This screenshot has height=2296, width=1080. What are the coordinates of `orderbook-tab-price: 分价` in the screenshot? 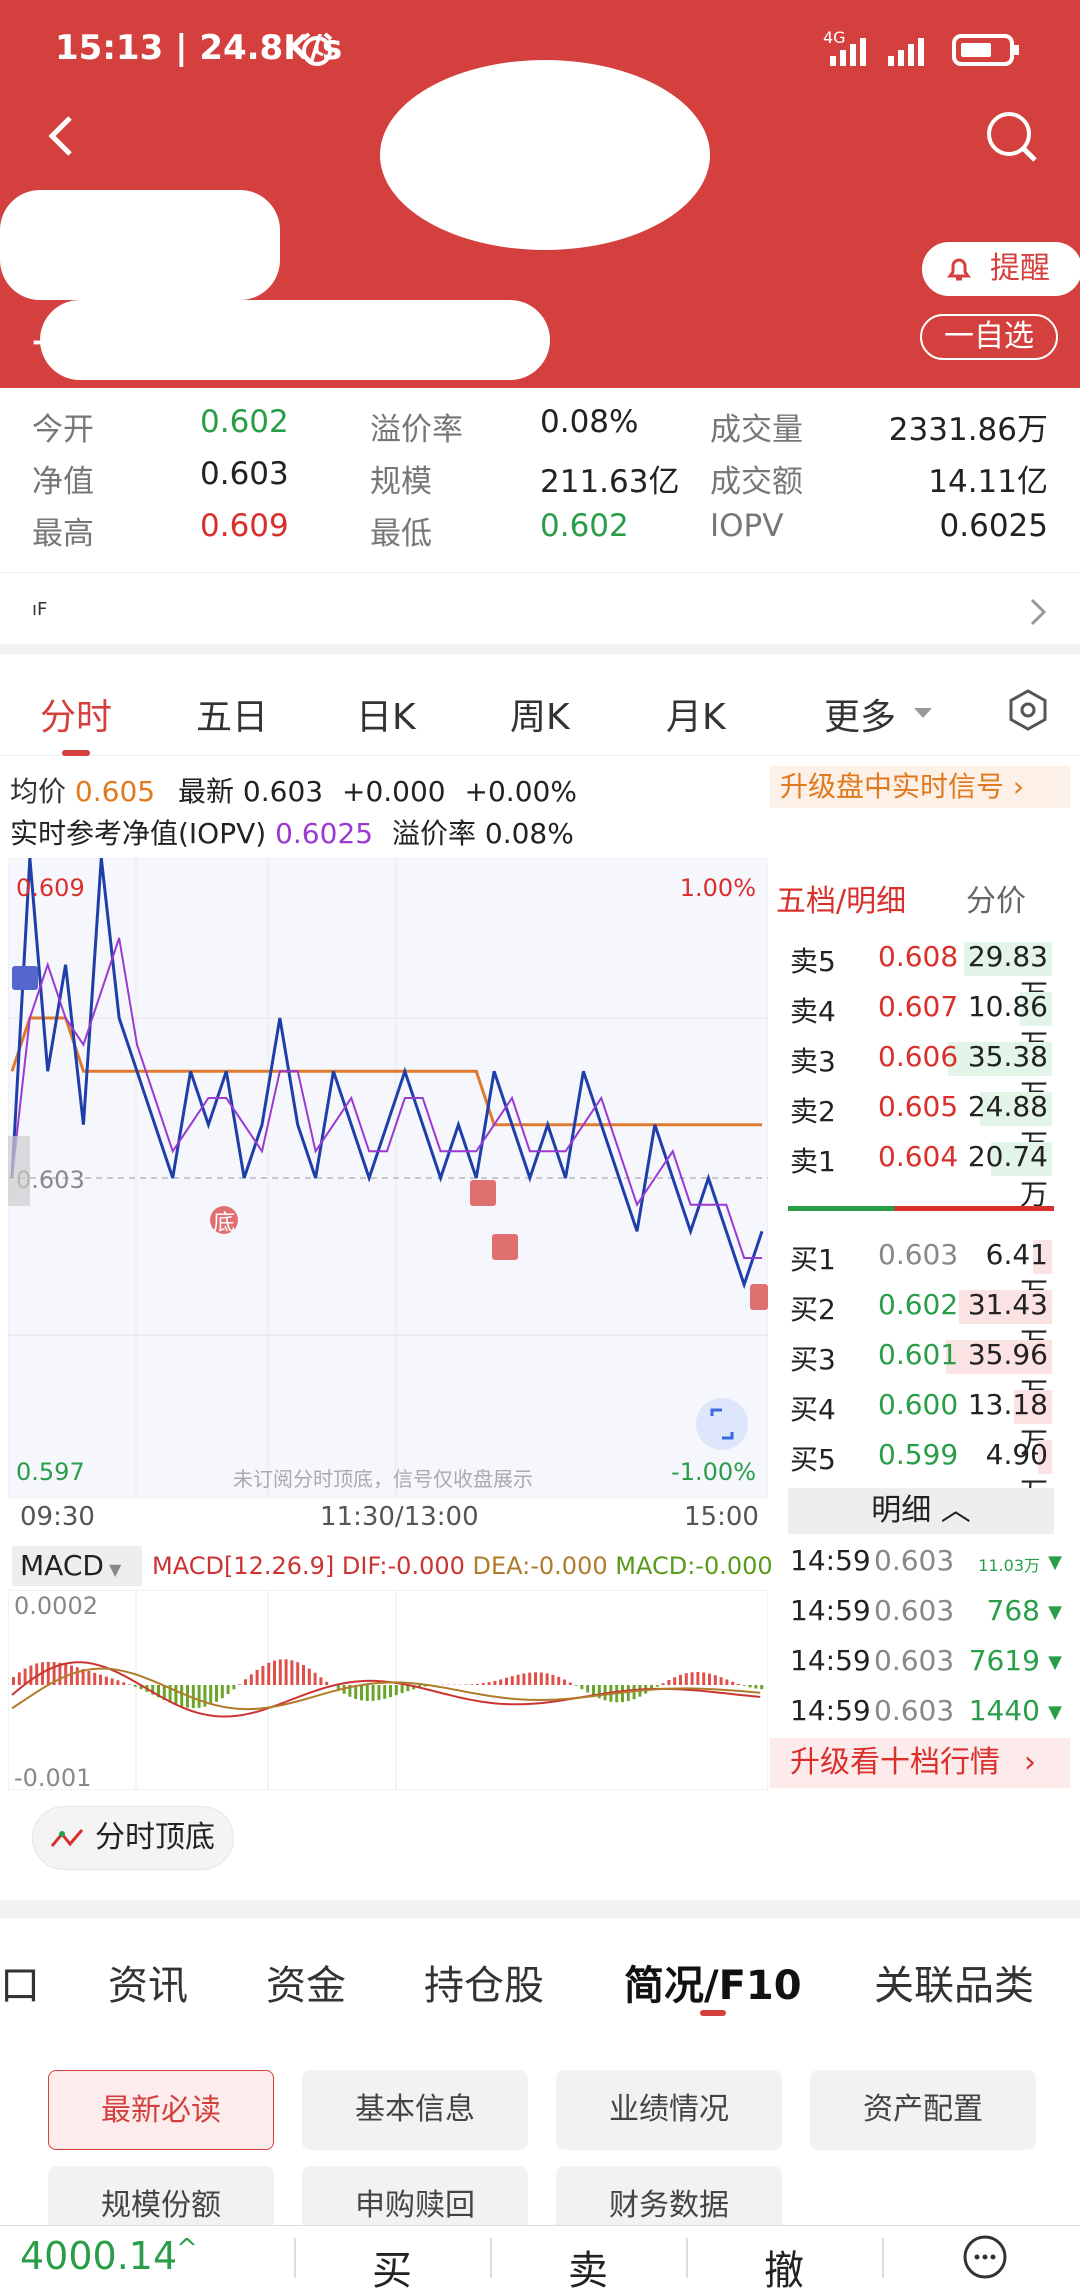 It's located at (996, 898).